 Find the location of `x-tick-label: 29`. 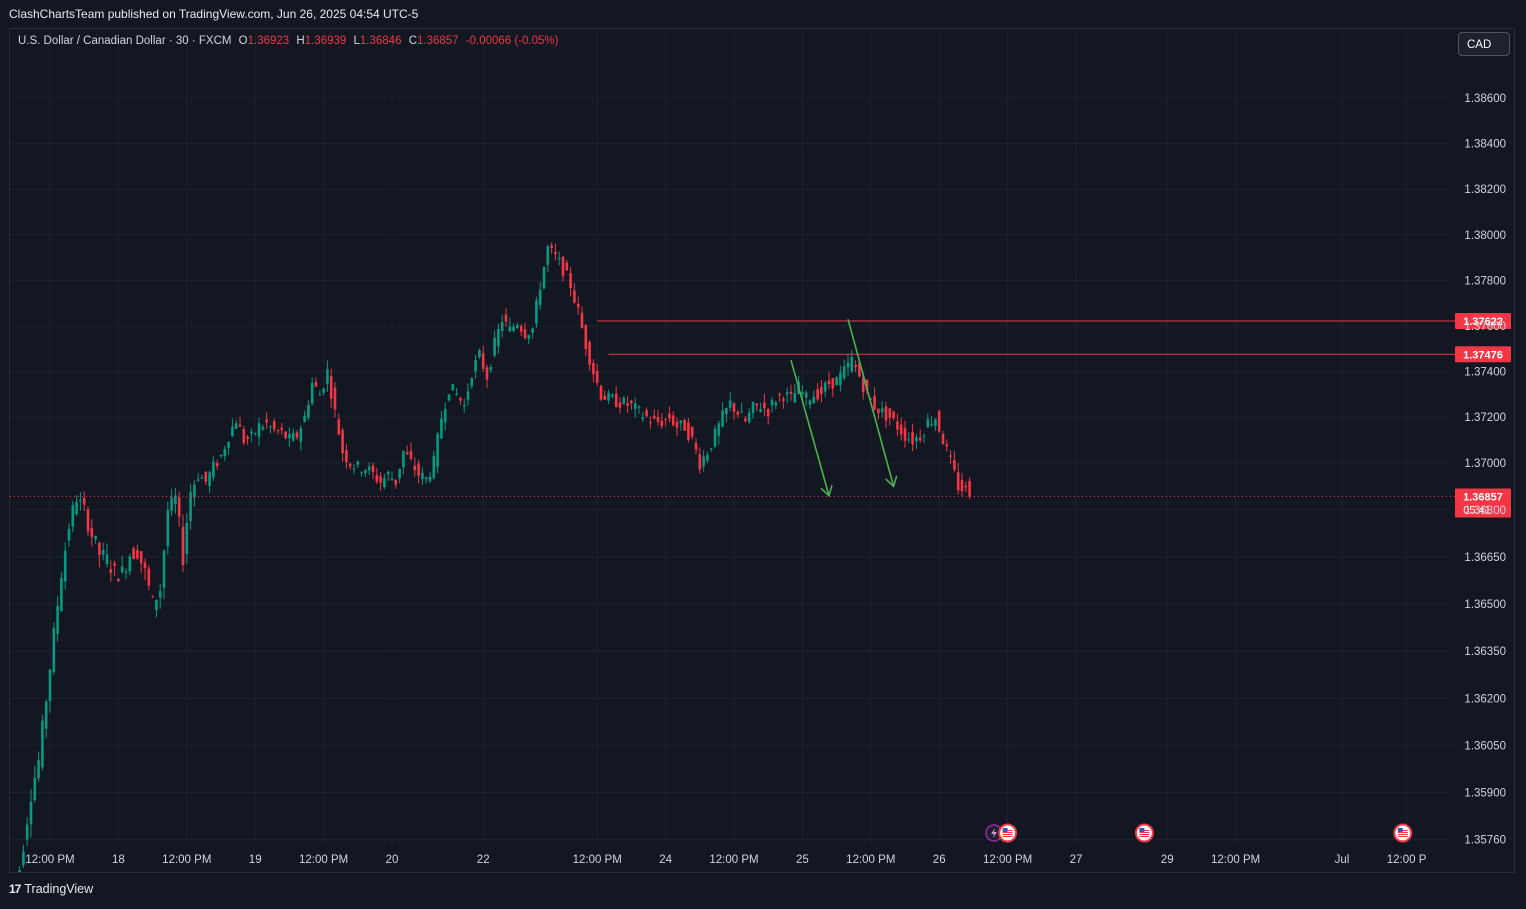

x-tick-label: 29 is located at coordinates (1167, 860).